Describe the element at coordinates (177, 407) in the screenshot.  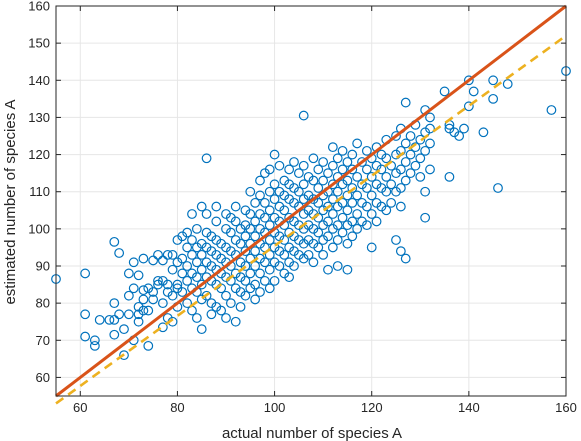
I see `x-tick-label: 80` at that location.